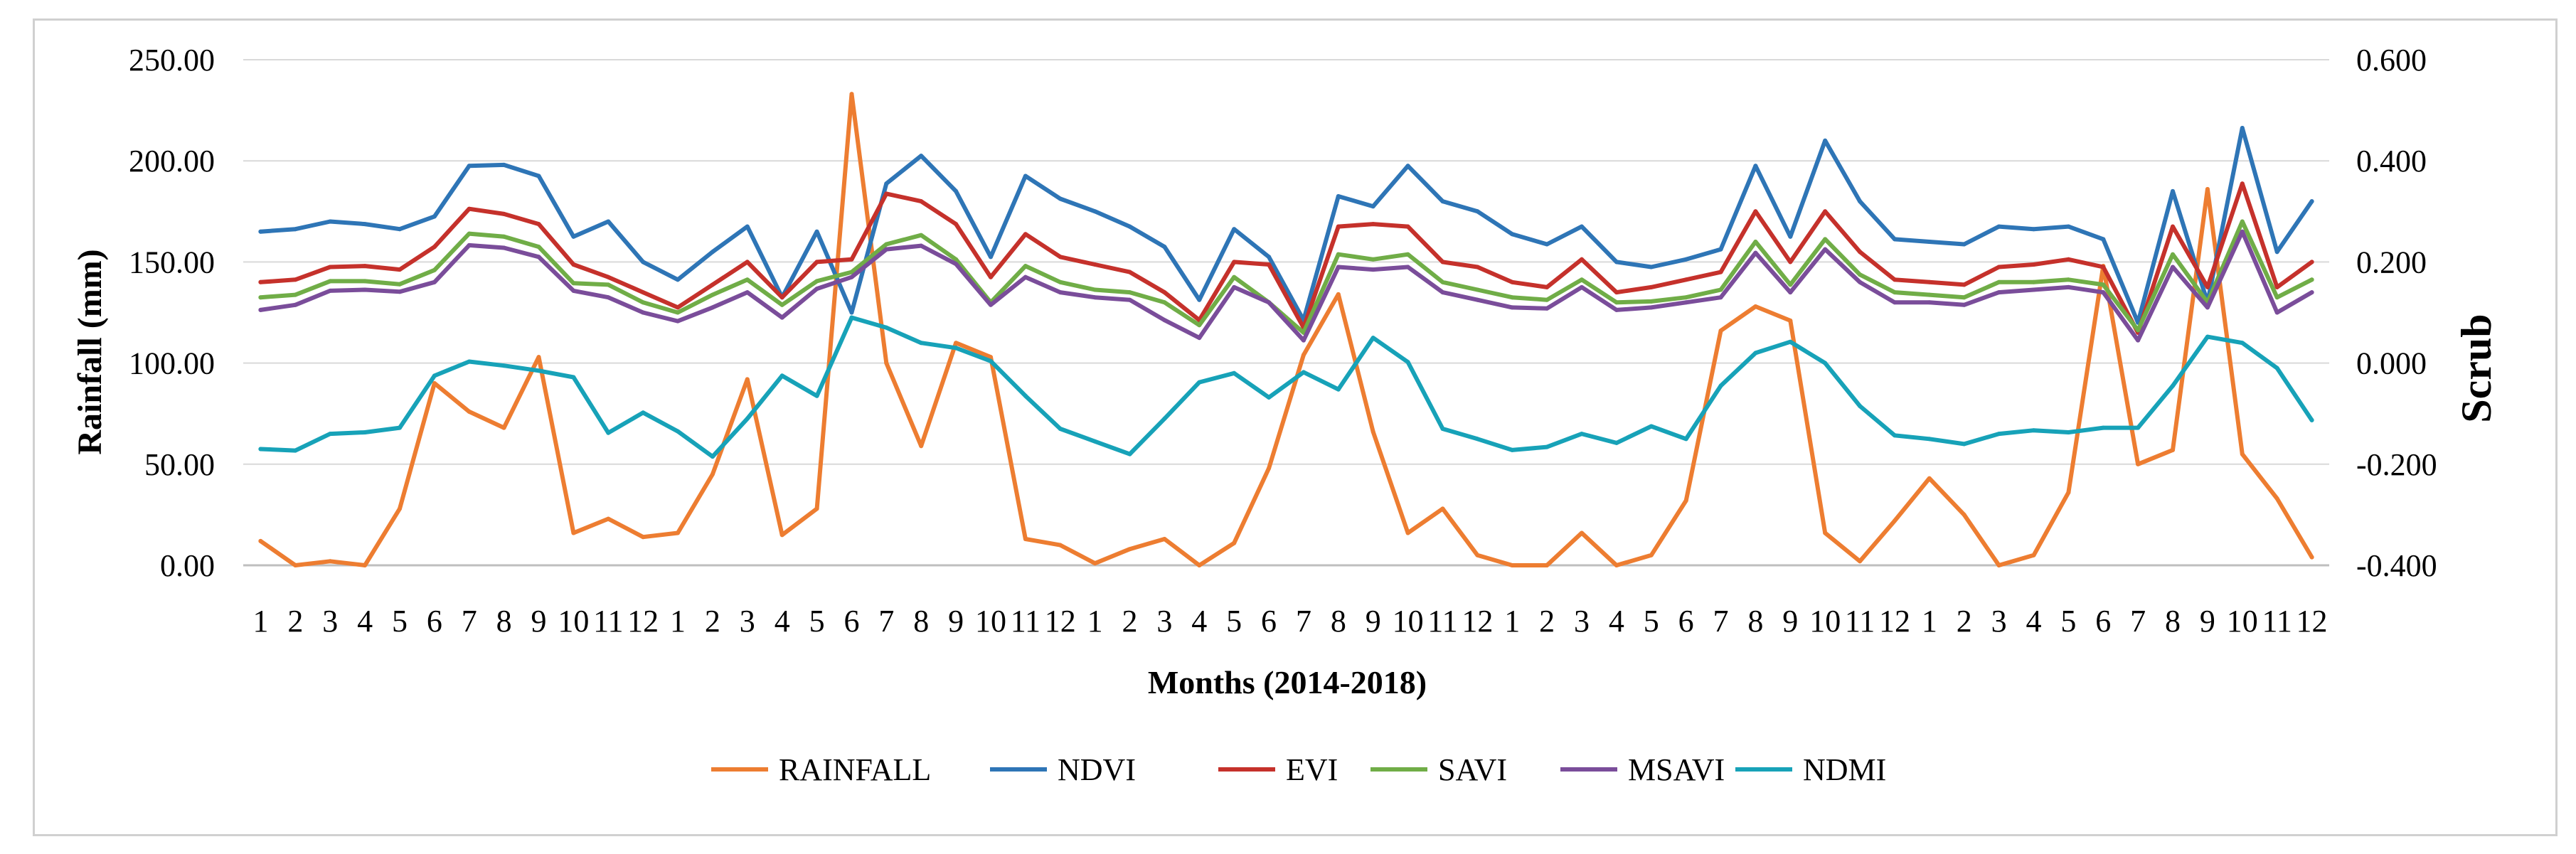 The image size is (2576, 854). What do you see at coordinates (1408, 621) in the screenshot?
I see `x-tick-label: 10` at bounding box center [1408, 621].